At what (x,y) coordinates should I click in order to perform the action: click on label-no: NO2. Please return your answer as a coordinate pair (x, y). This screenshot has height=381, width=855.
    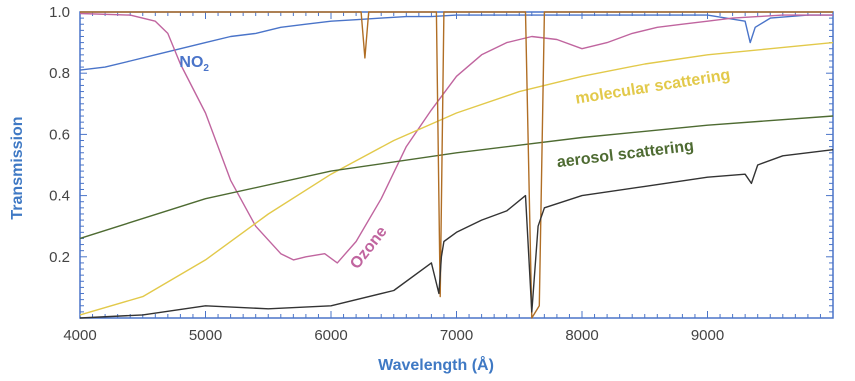
    Looking at the image, I should click on (194, 64).